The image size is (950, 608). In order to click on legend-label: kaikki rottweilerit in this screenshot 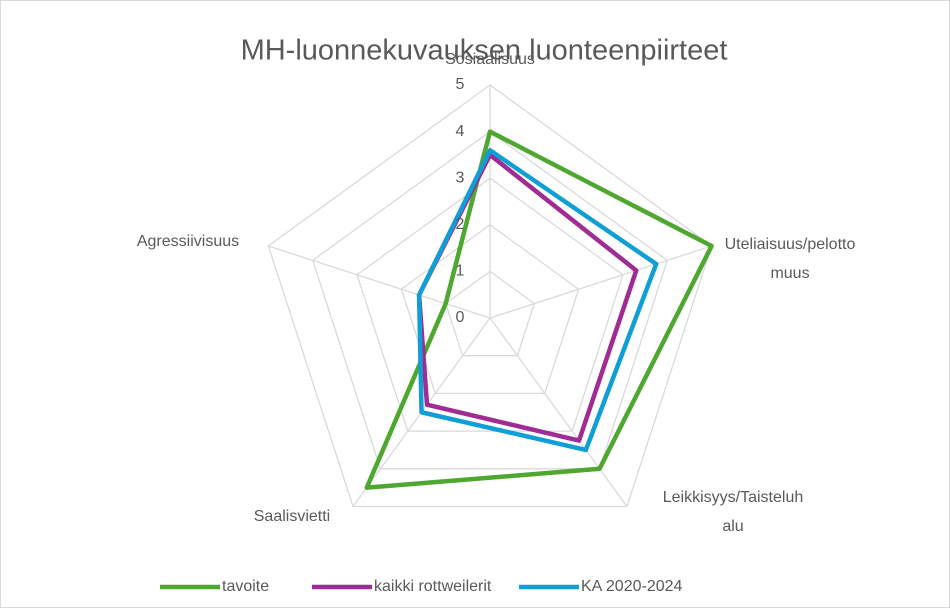, I will do `click(433, 586)`.